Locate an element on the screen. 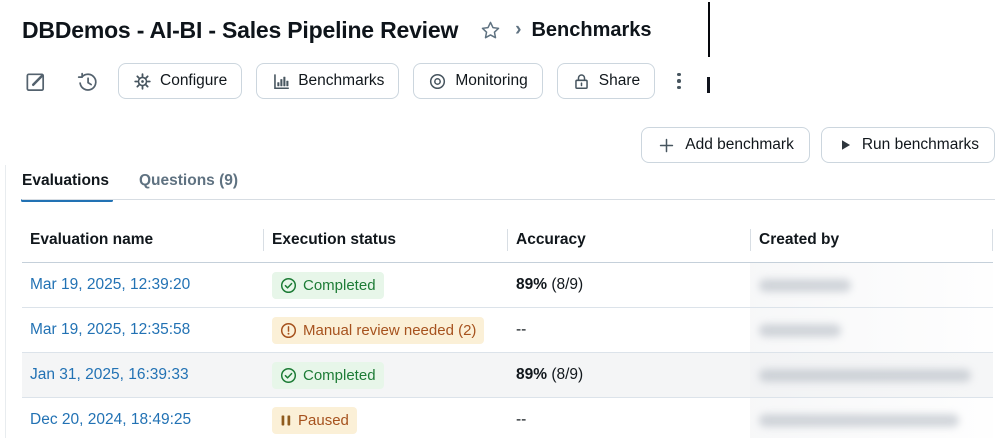  monitoring-eye-icon is located at coordinates (438, 81).